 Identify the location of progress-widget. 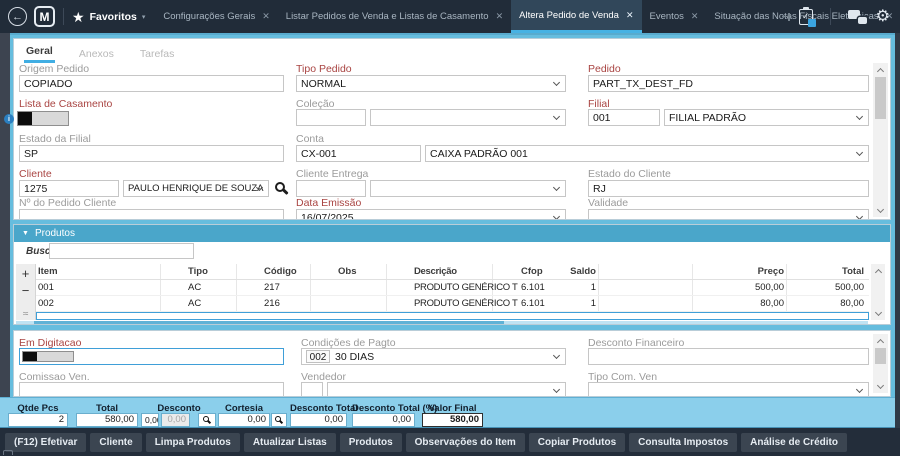
(48, 356).